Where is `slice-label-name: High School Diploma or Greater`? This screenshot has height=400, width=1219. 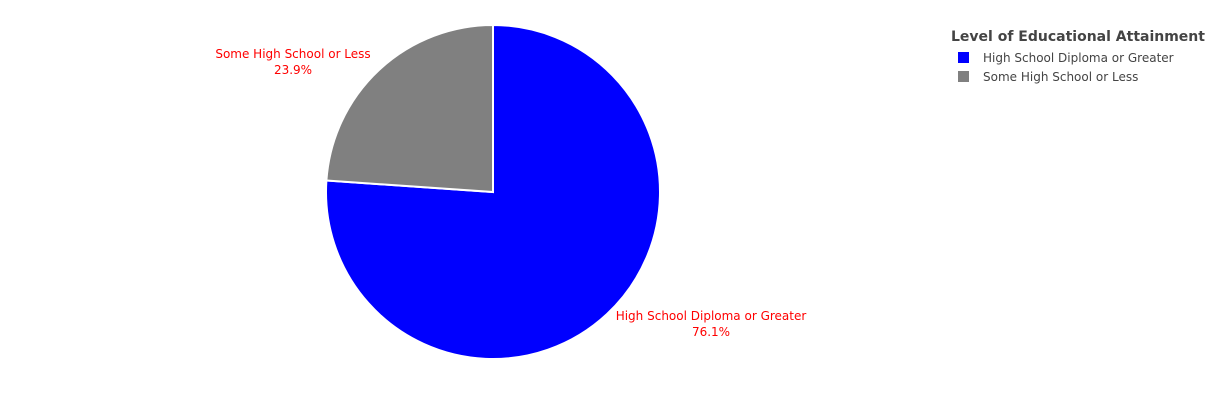 slice-label-name: High School Diploma or Greater is located at coordinates (711, 316).